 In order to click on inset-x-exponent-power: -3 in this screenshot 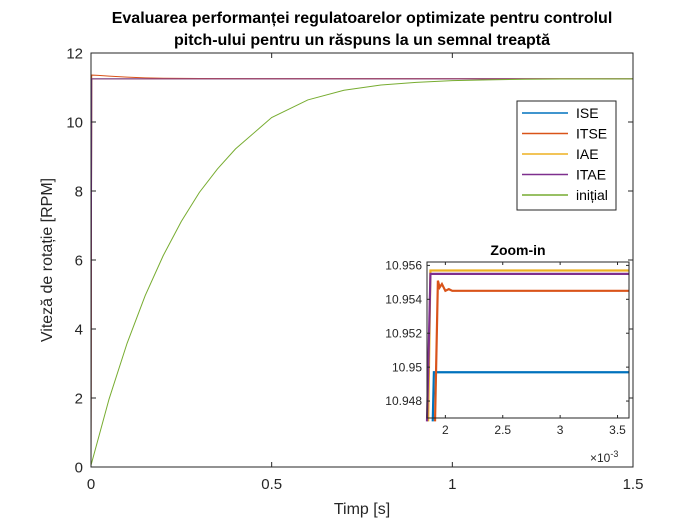, I will do `click(614, 454)`.